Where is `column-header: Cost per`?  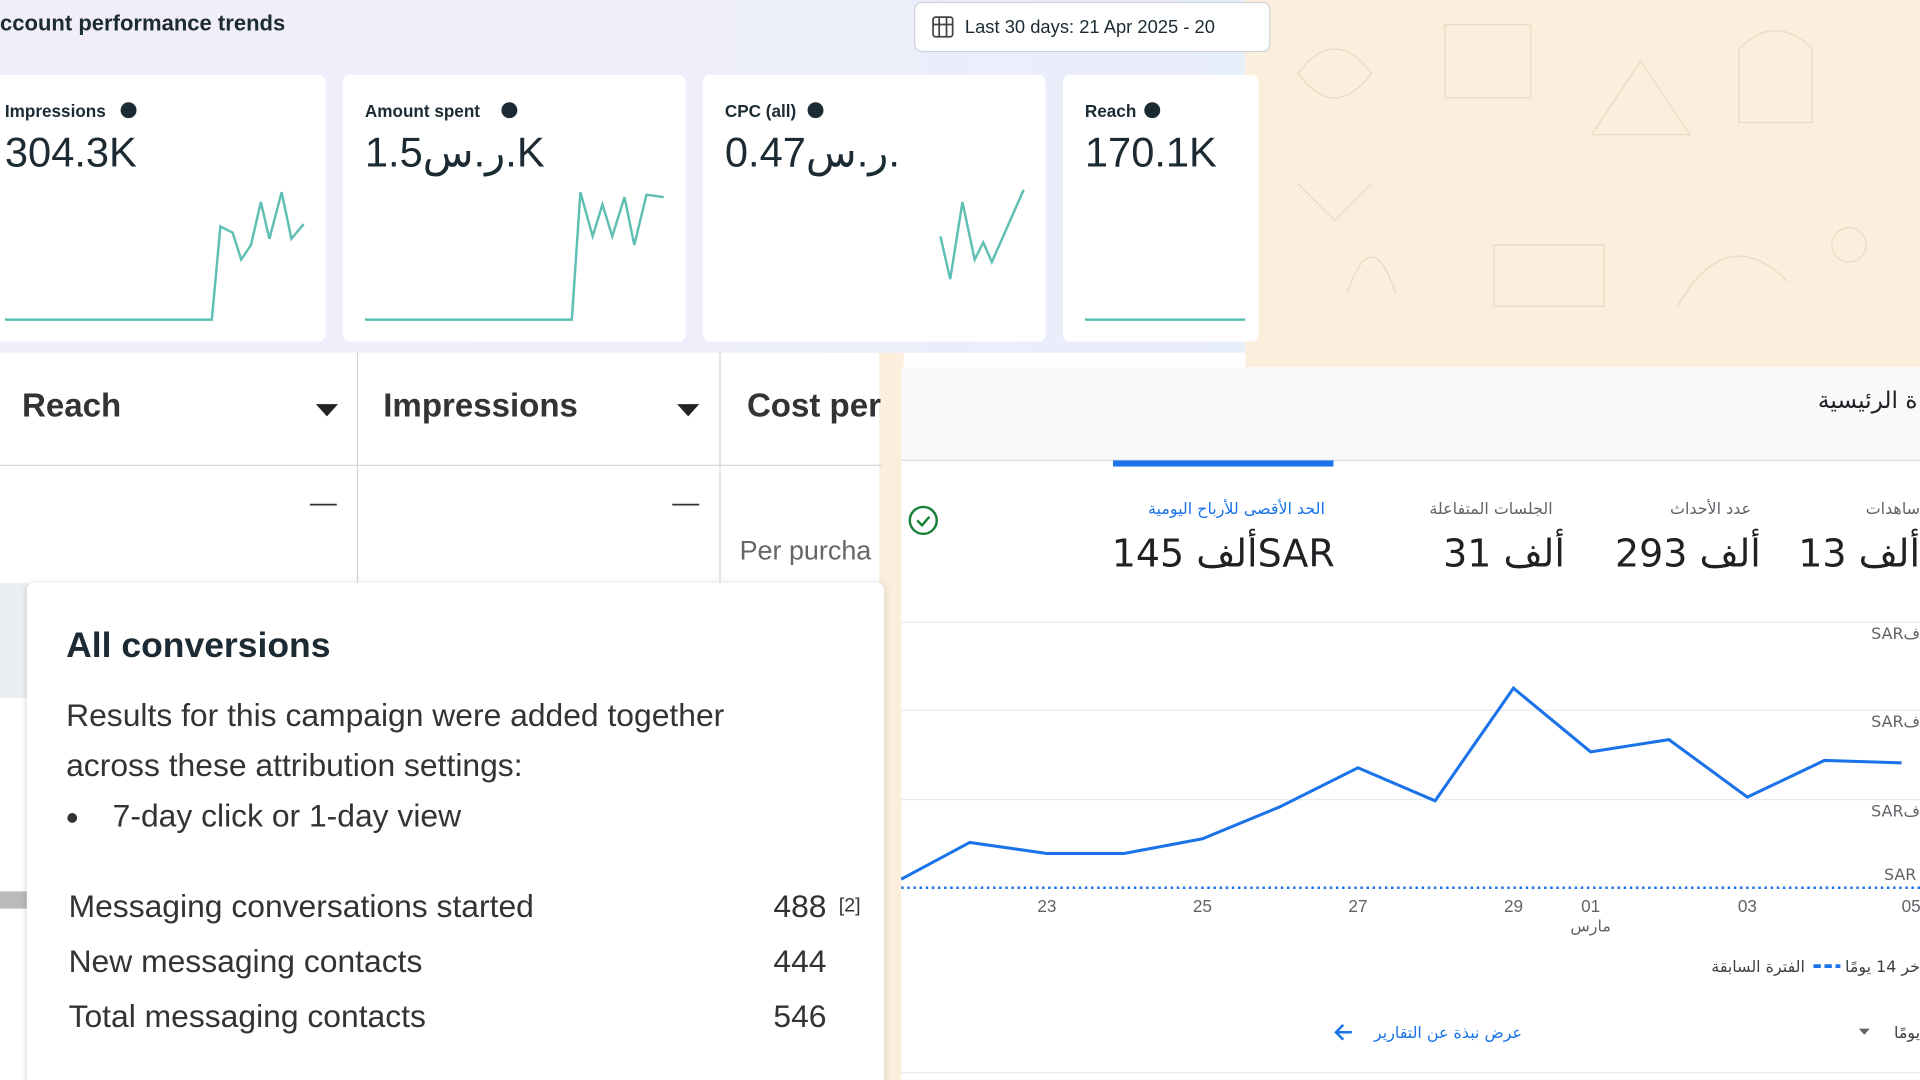 column-header: Cost per is located at coordinates (814, 405).